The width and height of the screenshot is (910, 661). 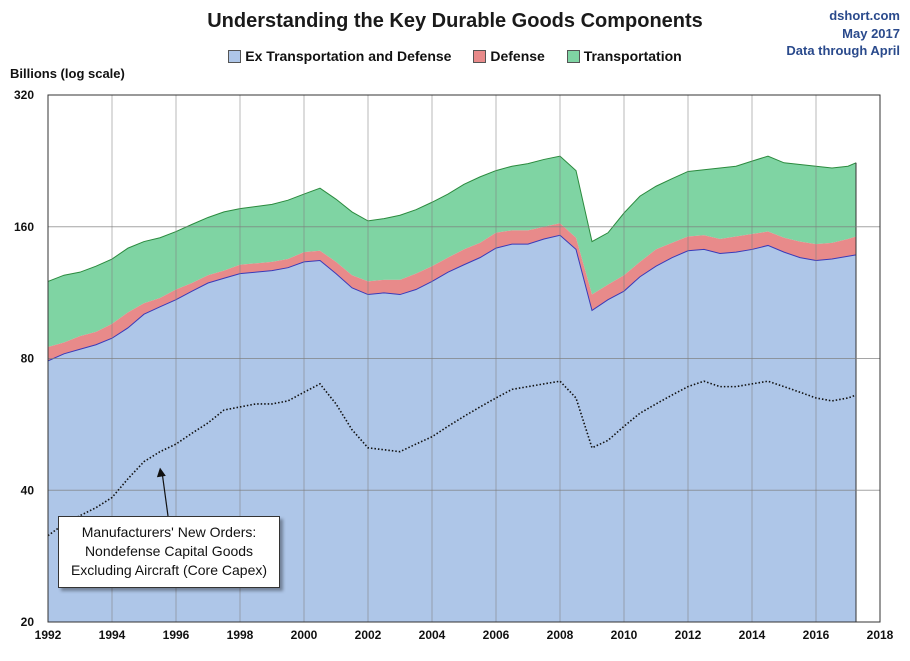 I want to click on legend-item-defense: Defense, so click(x=509, y=56).